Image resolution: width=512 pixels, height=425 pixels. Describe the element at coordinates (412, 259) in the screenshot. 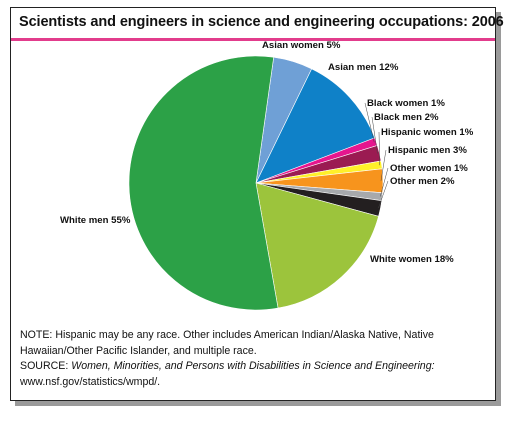

I see `slice-label: White women 18%` at that location.